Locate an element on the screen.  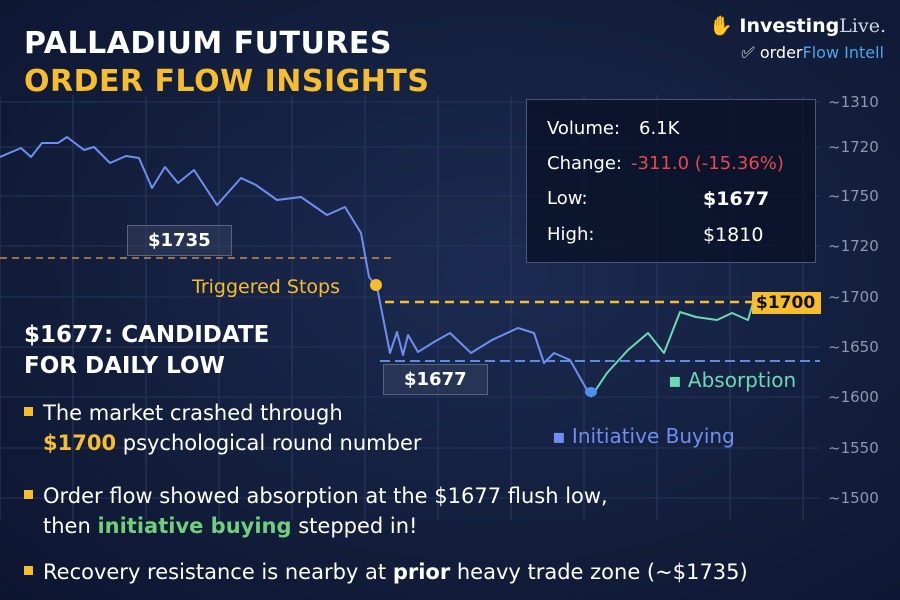
level-1700-tag: $1700 is located at coordinates (787, 303).